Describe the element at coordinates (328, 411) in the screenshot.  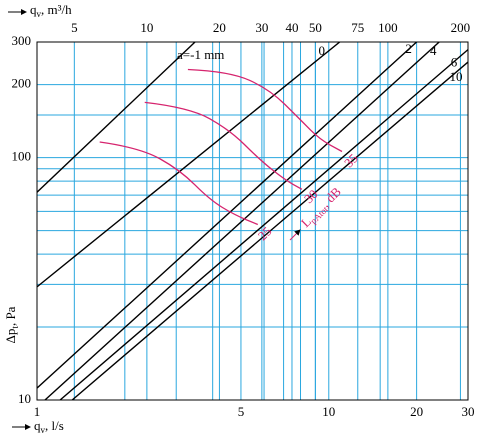
I see `x-tick-label: 10` at that location.